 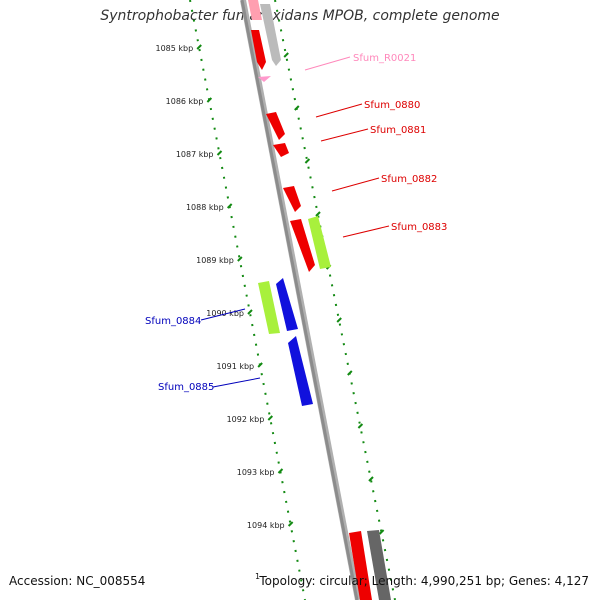 I want to click on gene-label-sfum-0881: Sfum_0881, so click(x=398, y=130).